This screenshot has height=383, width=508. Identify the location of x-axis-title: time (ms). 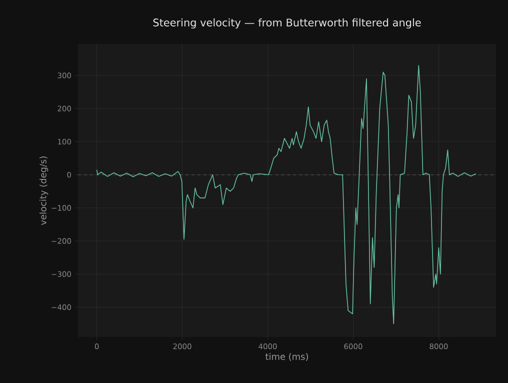
(286, 357).